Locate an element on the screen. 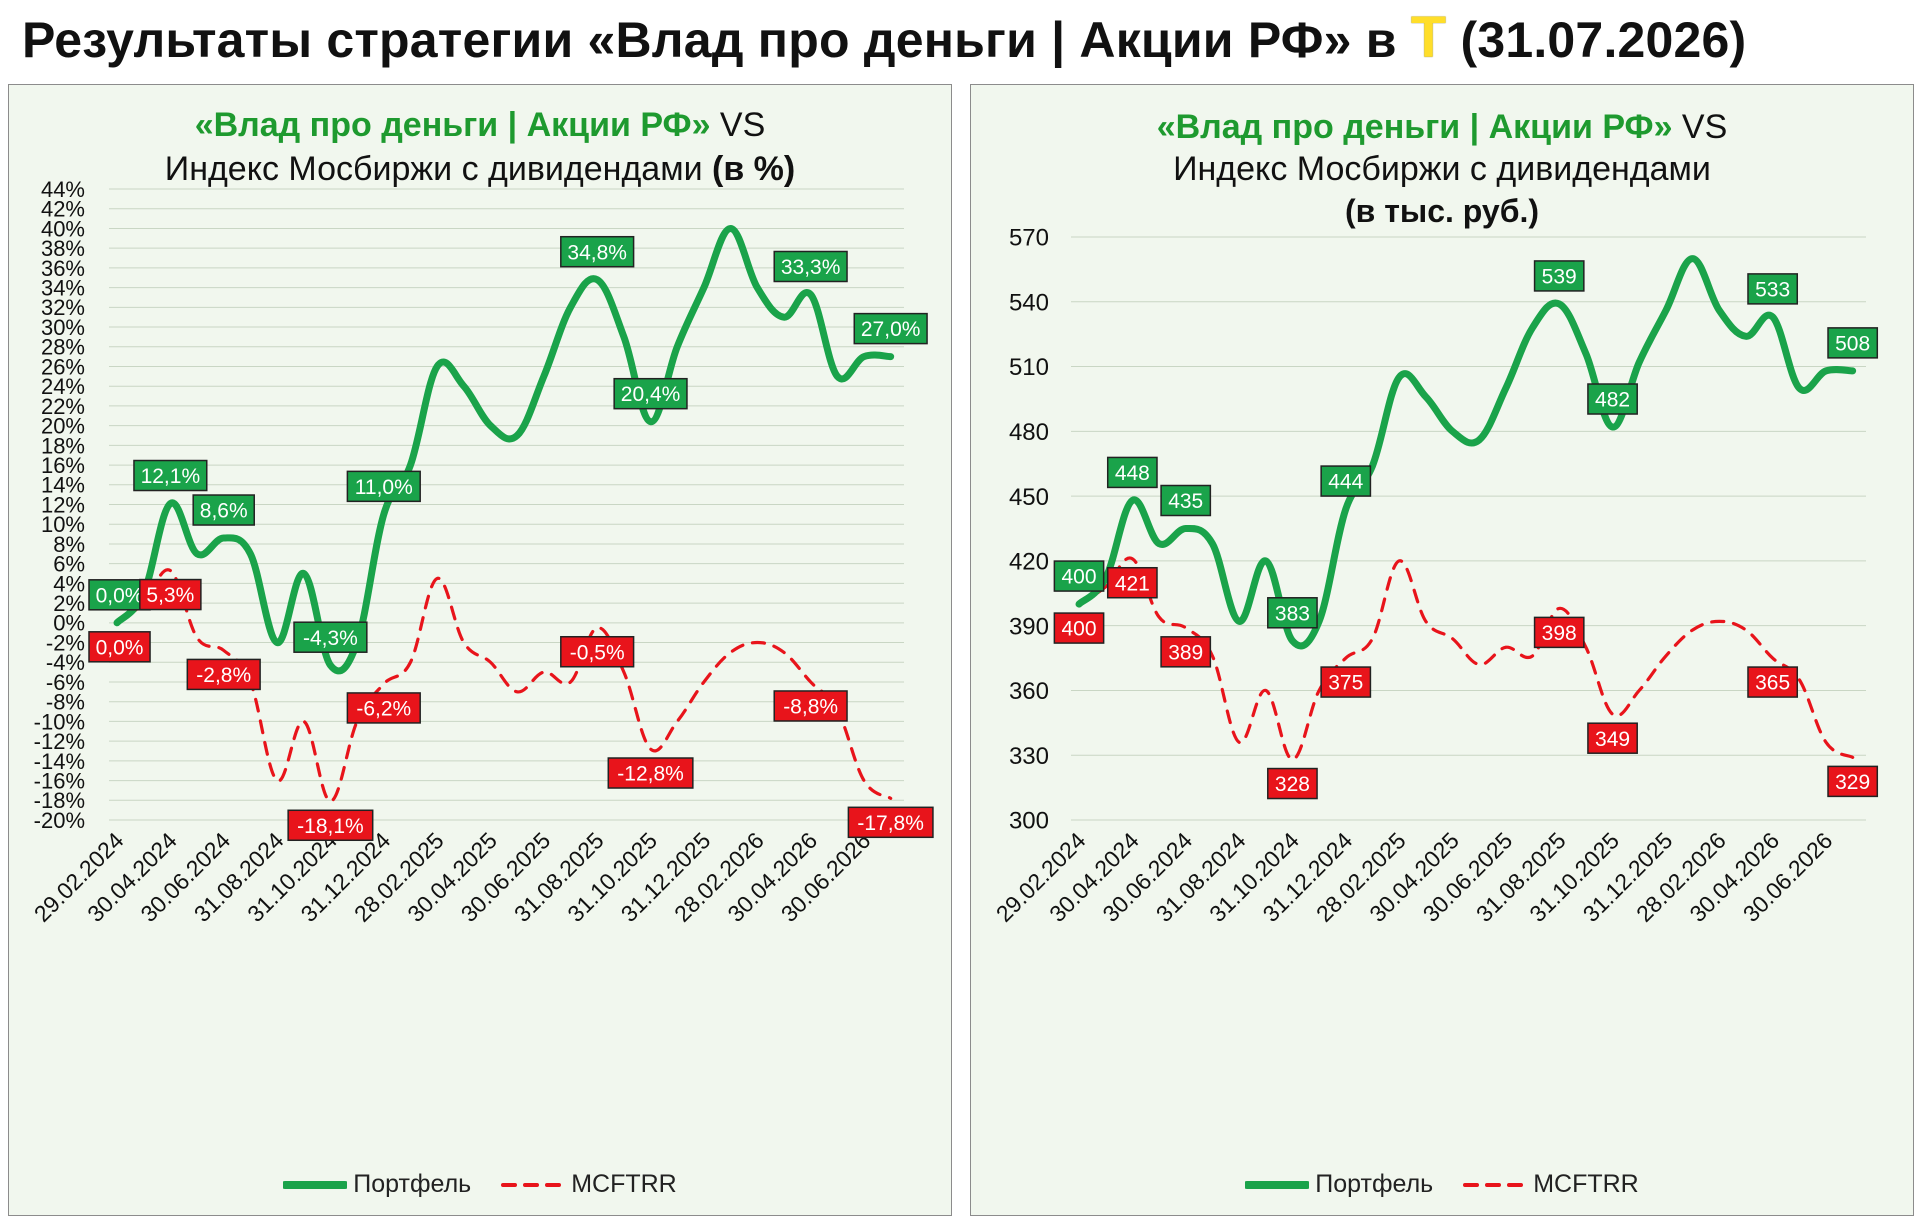  svg-text: 8,6% is located at coordinates (224, 511).